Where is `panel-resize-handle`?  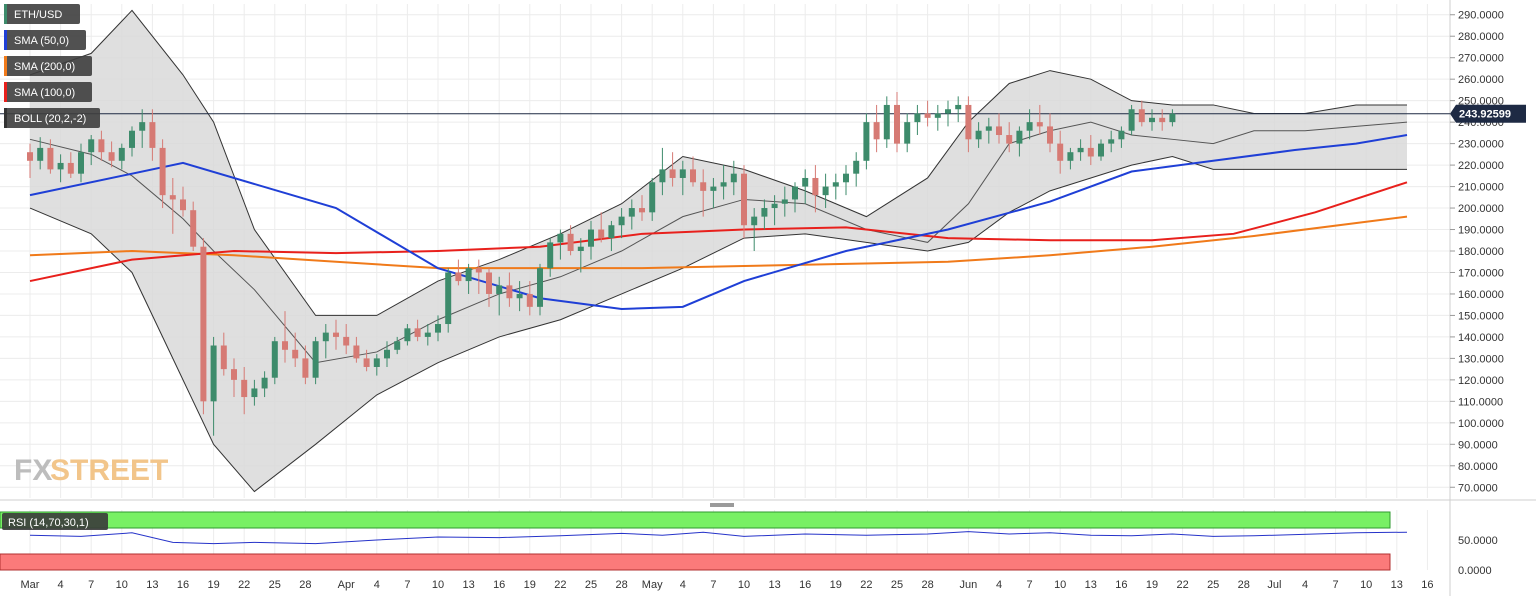 panel-resize-handle is located at coordinates (722, 505).